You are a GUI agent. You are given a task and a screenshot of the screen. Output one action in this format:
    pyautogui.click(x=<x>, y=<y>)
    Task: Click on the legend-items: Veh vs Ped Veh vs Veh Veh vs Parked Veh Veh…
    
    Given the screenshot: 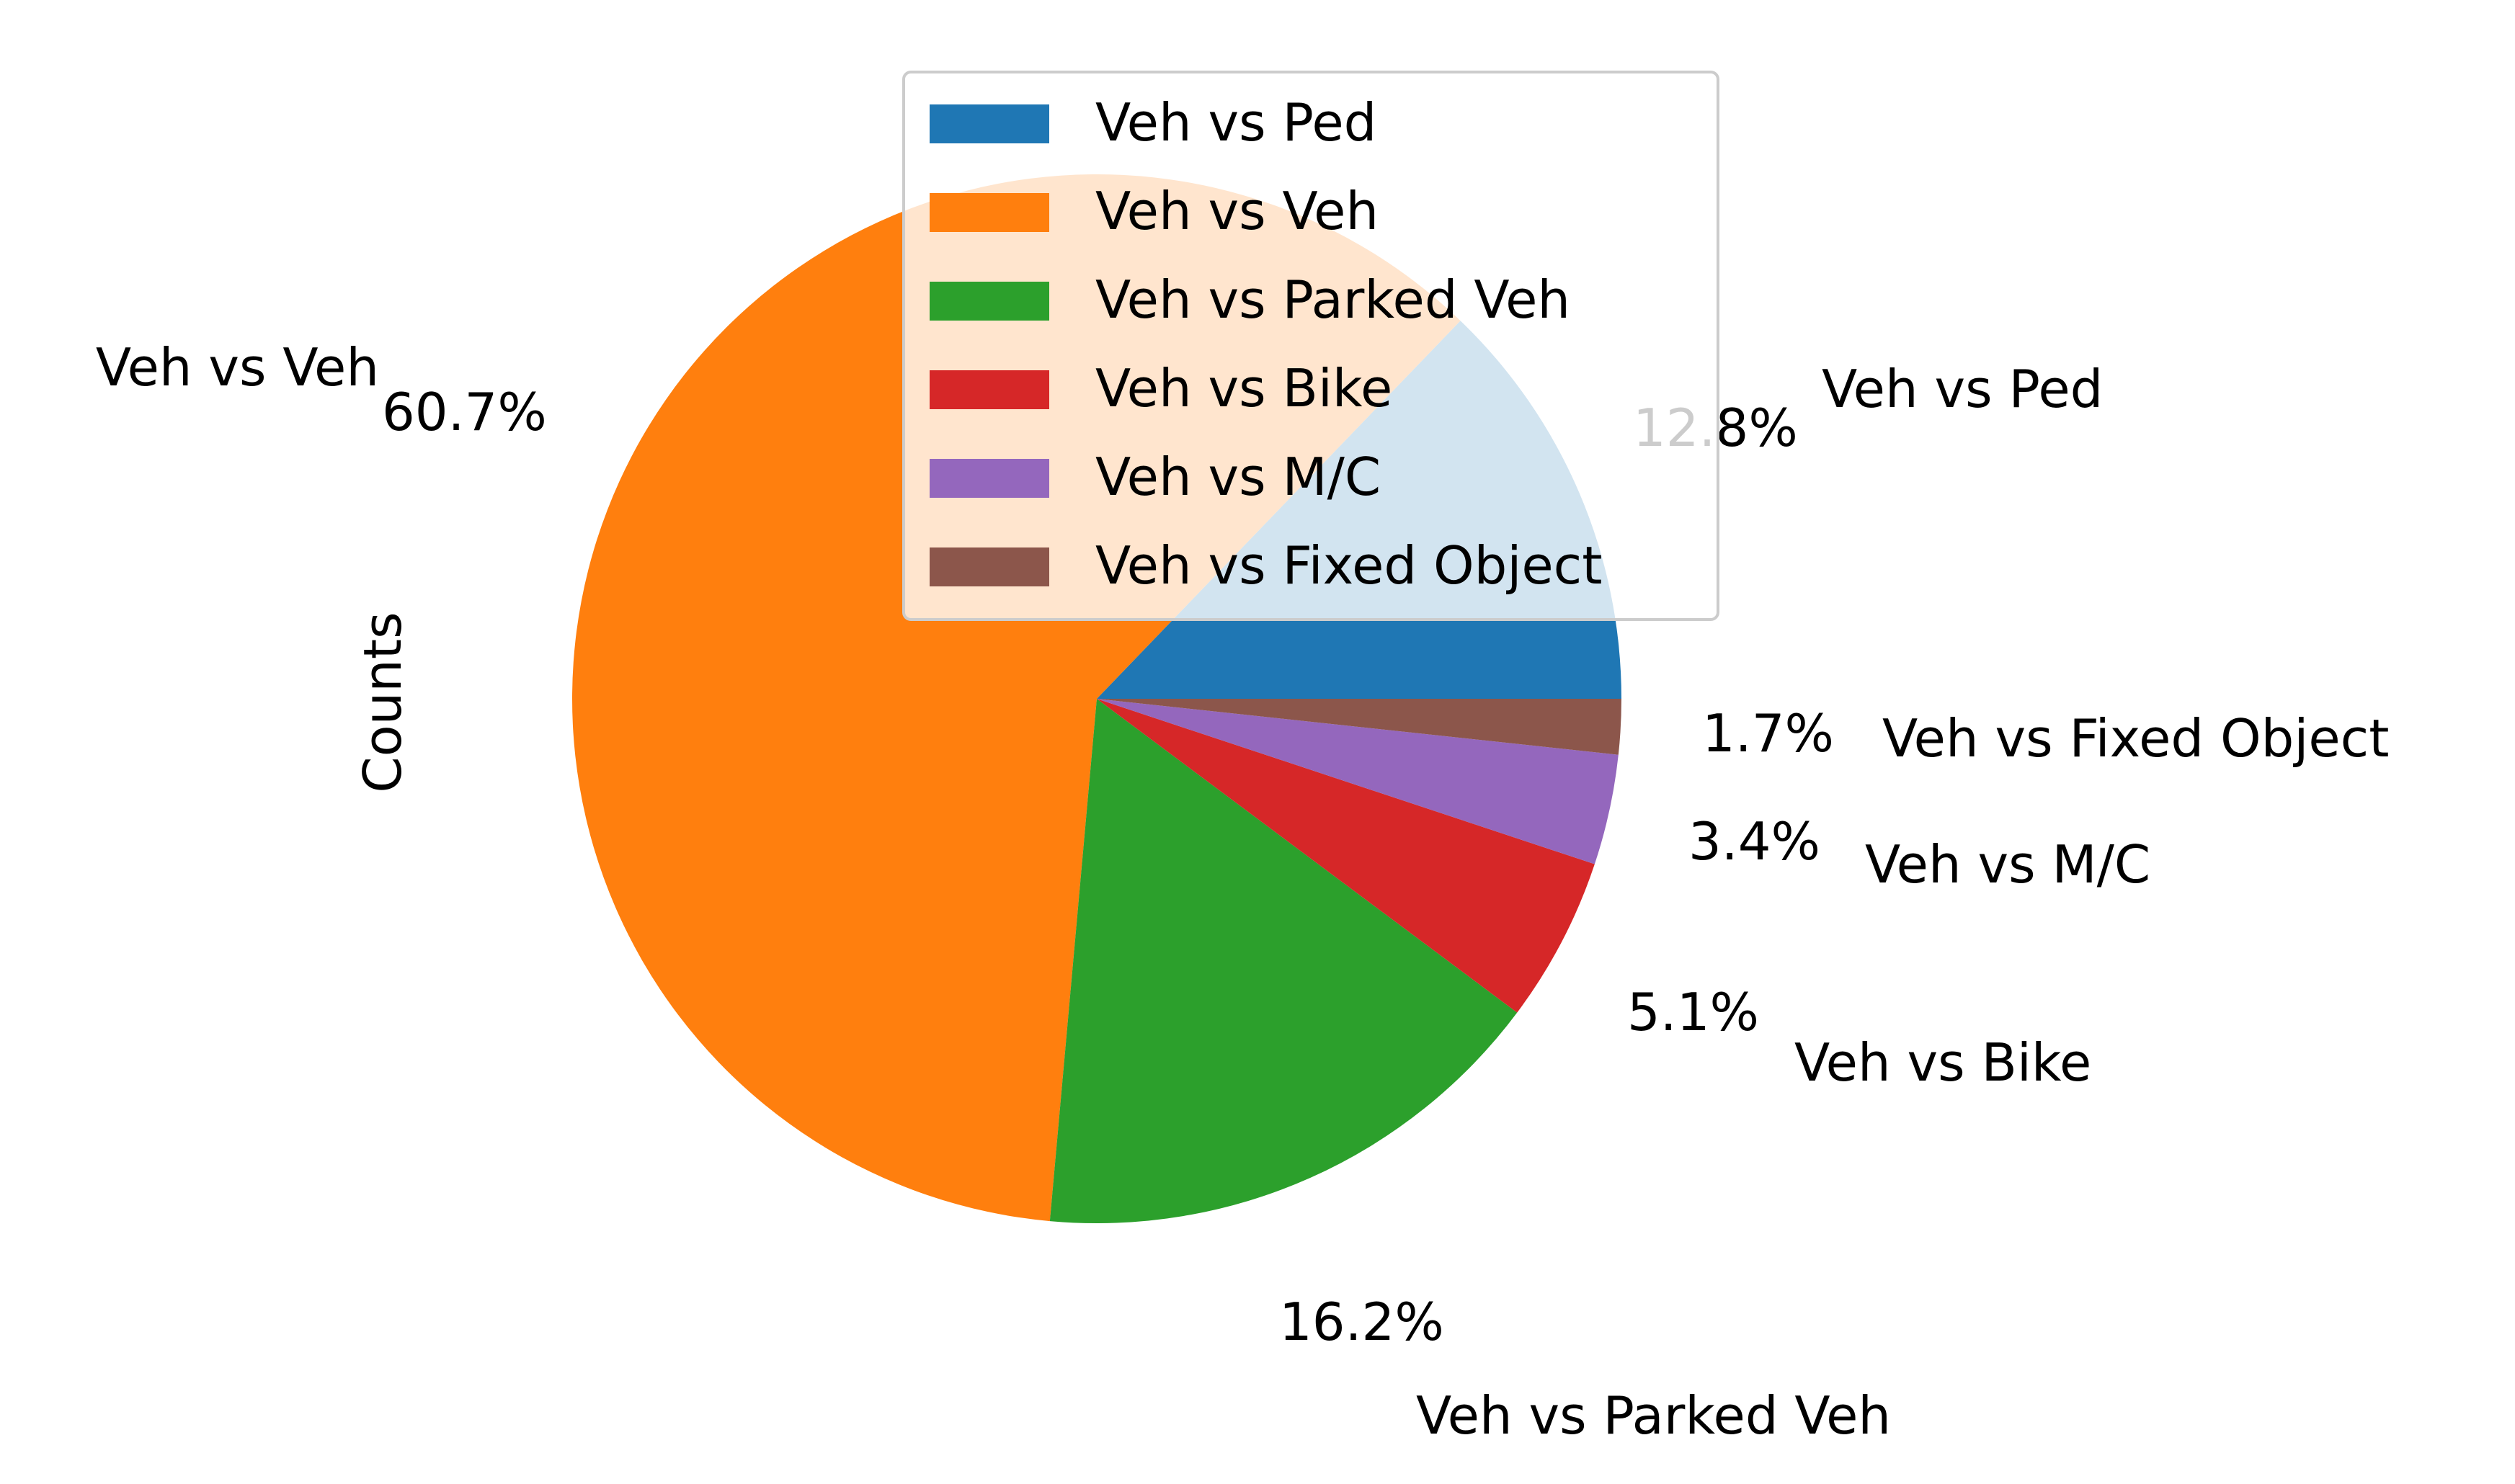 What is the action you would take?
    pyautogui.click(x=1266, y=344)
    